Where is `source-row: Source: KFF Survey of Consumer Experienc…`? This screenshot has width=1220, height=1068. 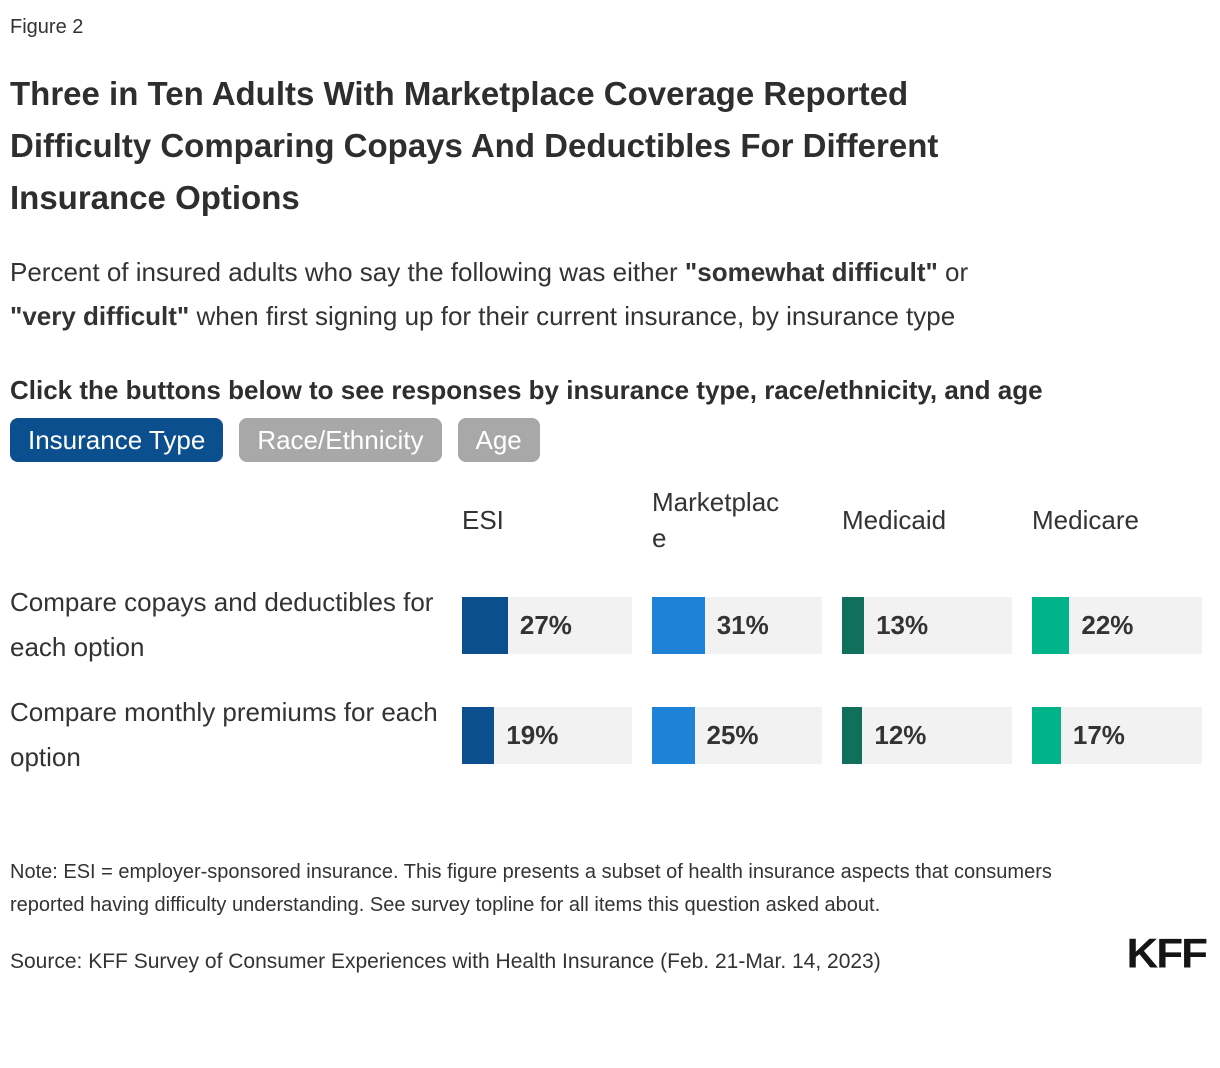 source-row: Source: KFF Survey of Consumer Experienc… is located at coordinates (609, 953).